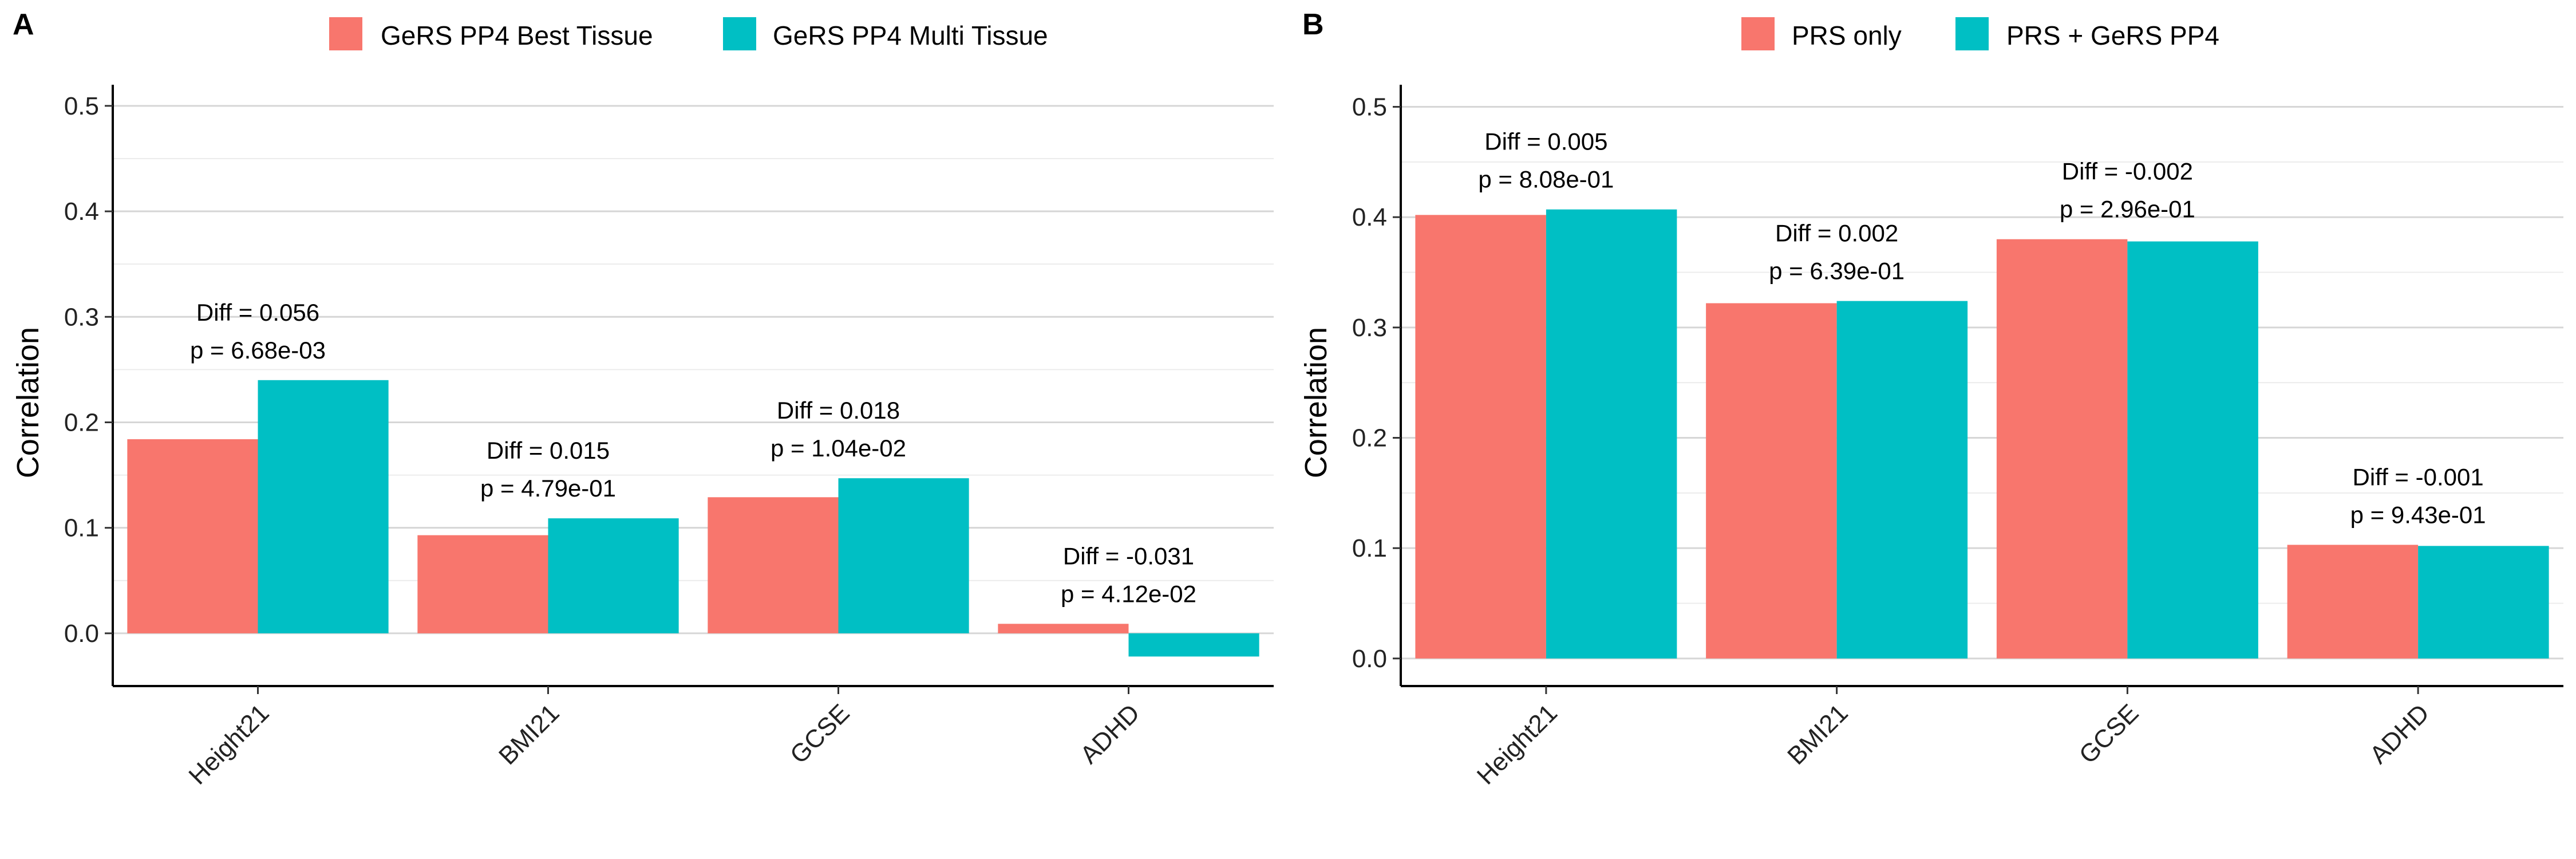 This screenshot has width=2576, height=859. I want to click on annotation-p: p = 9.43e-01, so click(2418, 514).